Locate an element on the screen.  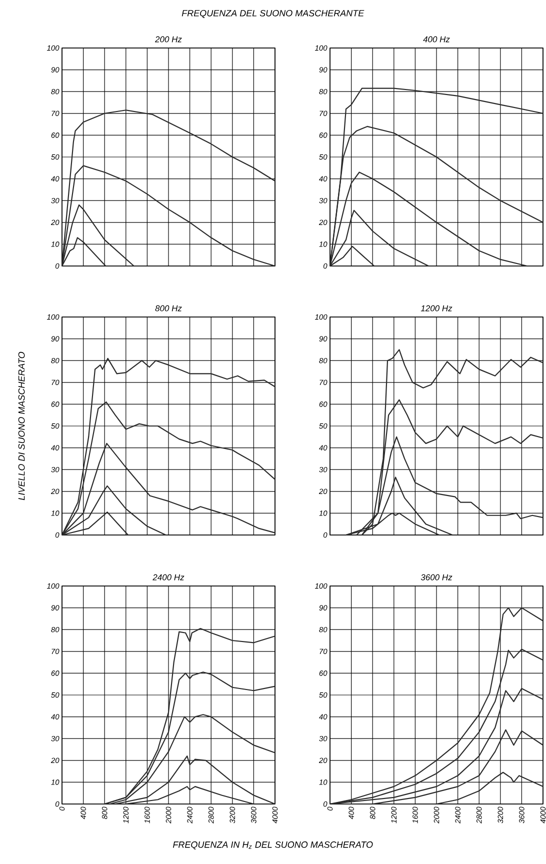
chart-title: 200 Hz is located at coordinates (168, 39).